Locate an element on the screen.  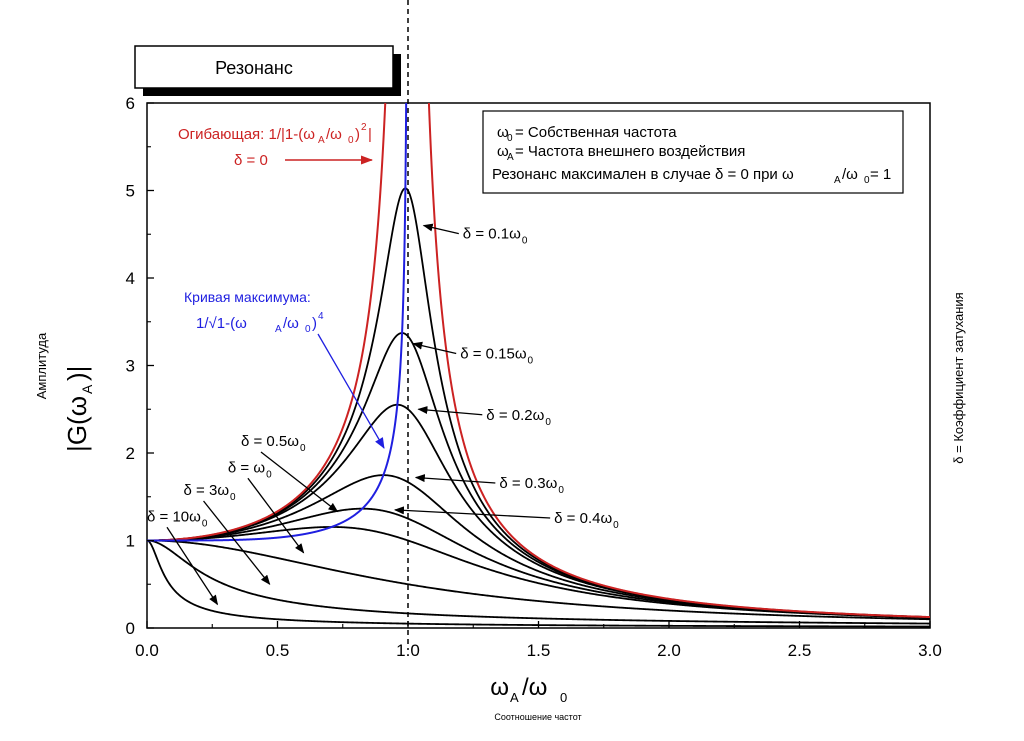
y-tick-label: 6 is located at coordinates (130, 103).